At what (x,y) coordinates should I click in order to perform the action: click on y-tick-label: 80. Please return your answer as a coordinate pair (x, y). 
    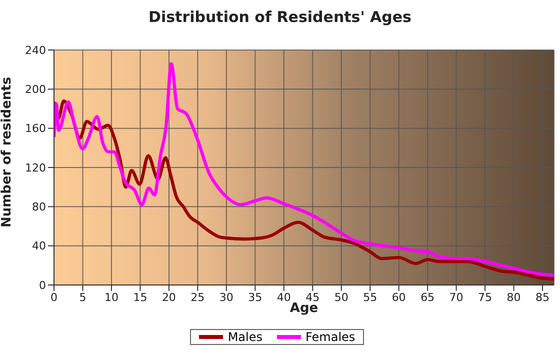
    Looking at the image, I should click on (39, 207).